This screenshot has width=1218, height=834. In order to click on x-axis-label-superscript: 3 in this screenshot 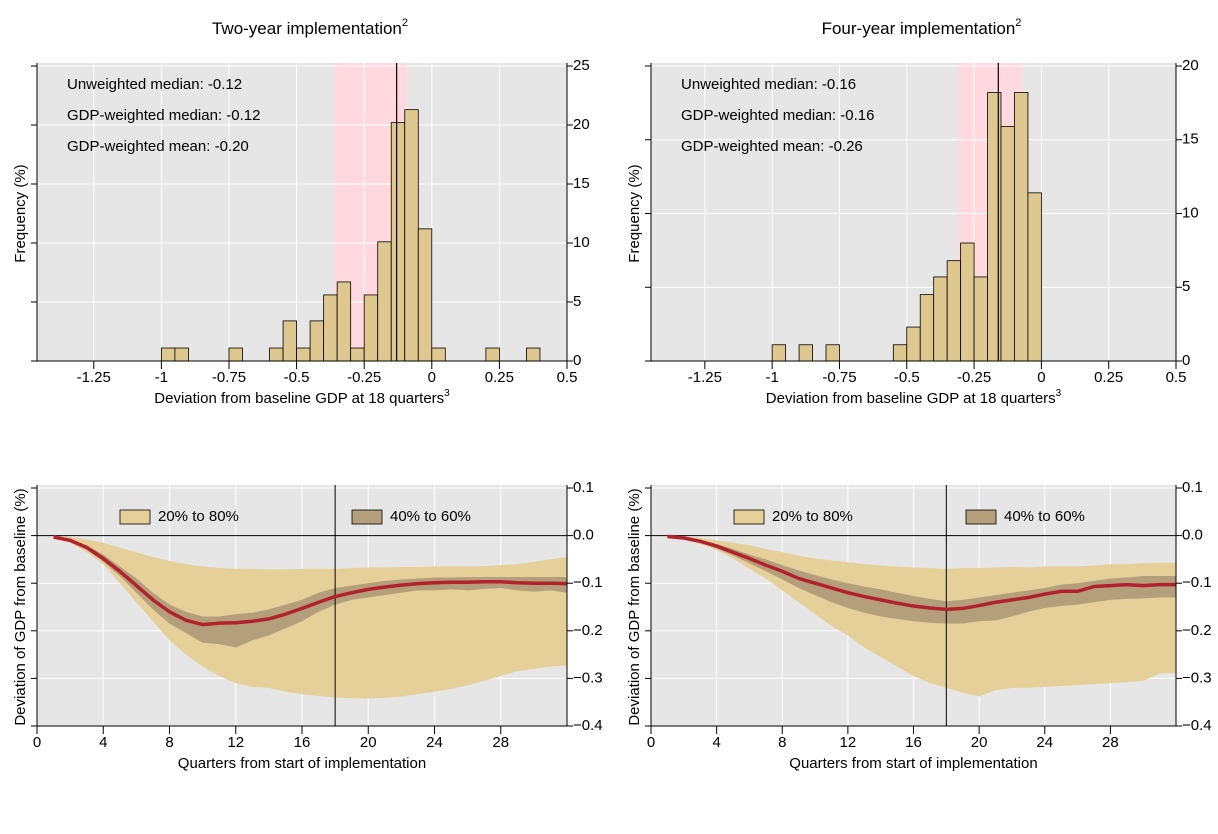, I will do `click(1059, 393)`.